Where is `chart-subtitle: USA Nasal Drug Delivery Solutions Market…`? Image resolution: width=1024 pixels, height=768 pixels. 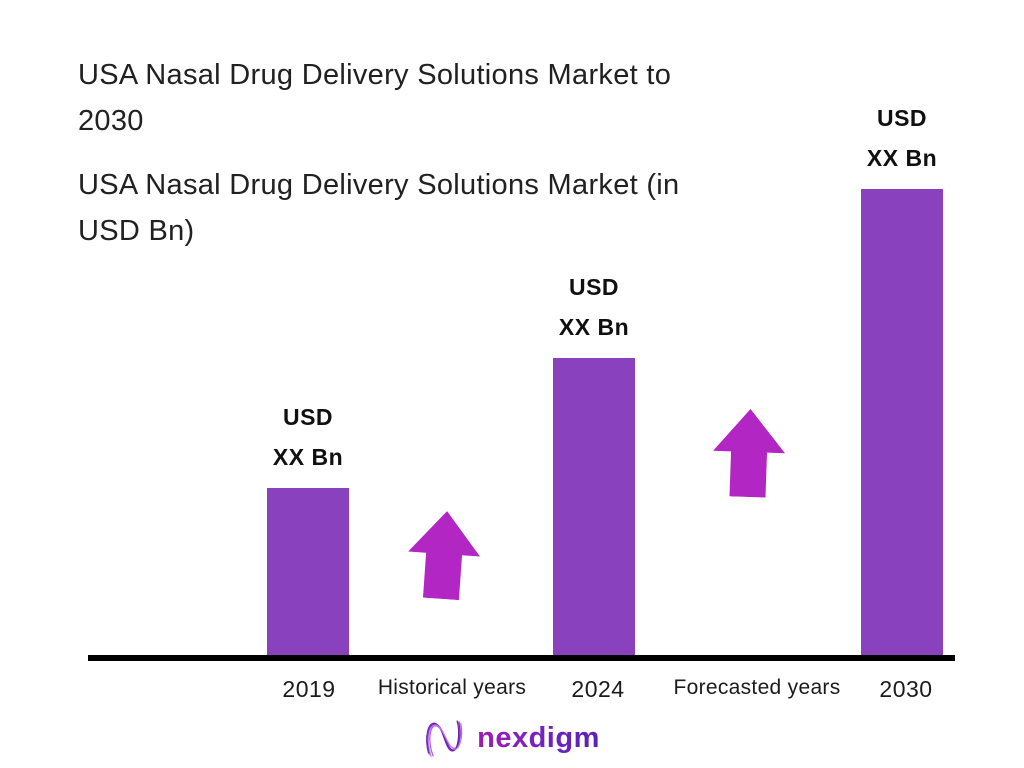 chart-subtitle: USA Nasal Drug Delivery Solutions Market… is located at coordinates (378, 208).